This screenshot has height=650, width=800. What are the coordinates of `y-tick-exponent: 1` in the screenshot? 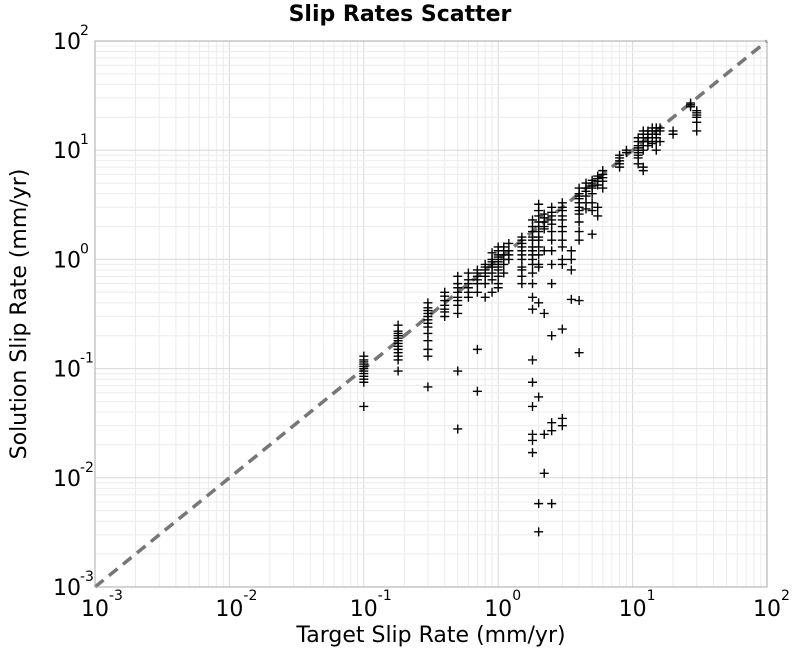 It's located at (84, 140).